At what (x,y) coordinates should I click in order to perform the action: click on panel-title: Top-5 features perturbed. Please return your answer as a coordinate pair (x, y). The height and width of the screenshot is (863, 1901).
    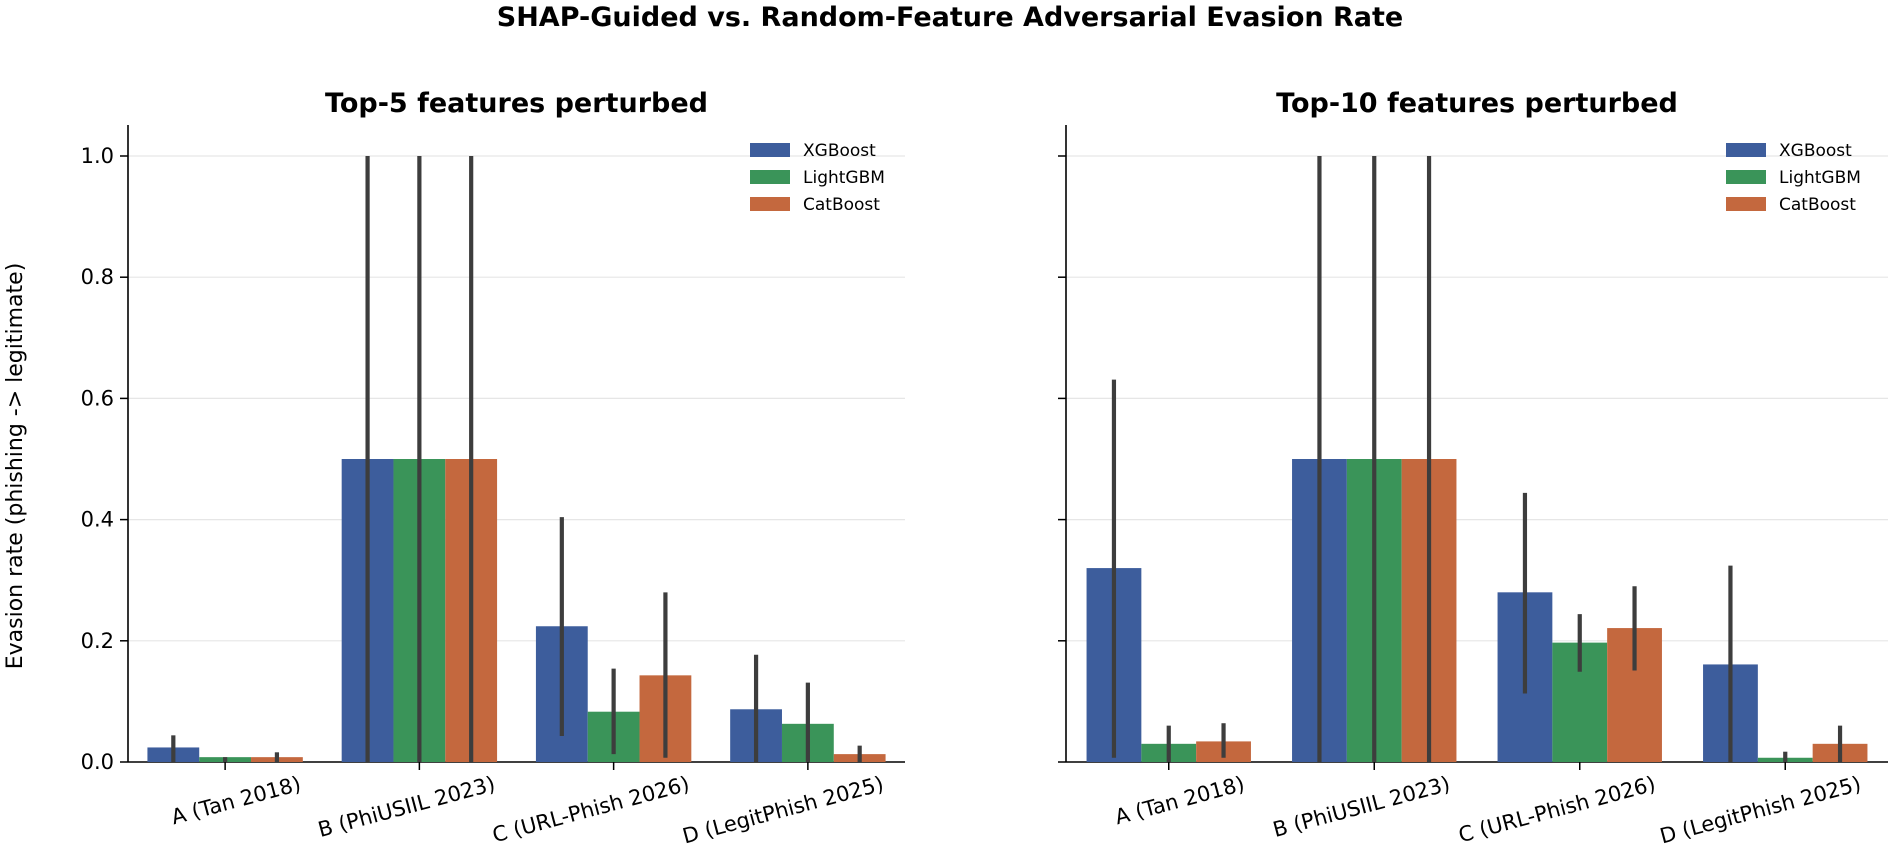
    Looking at the image, I should click on (516, 103).